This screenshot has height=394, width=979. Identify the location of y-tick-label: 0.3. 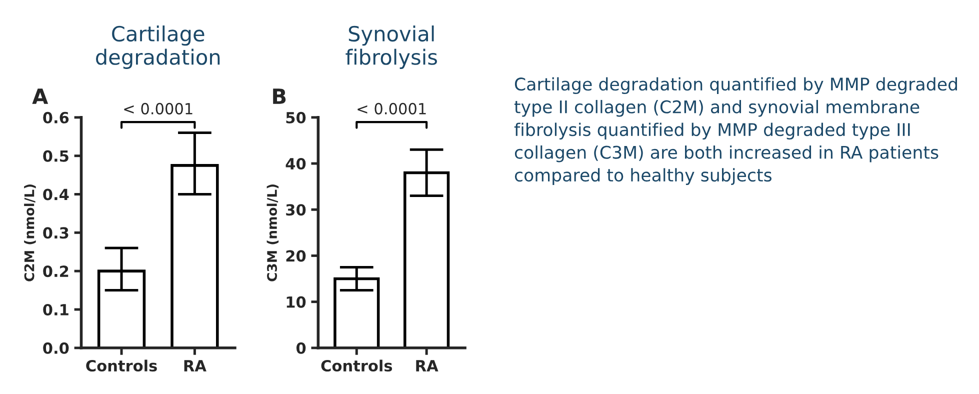
(55, 233).